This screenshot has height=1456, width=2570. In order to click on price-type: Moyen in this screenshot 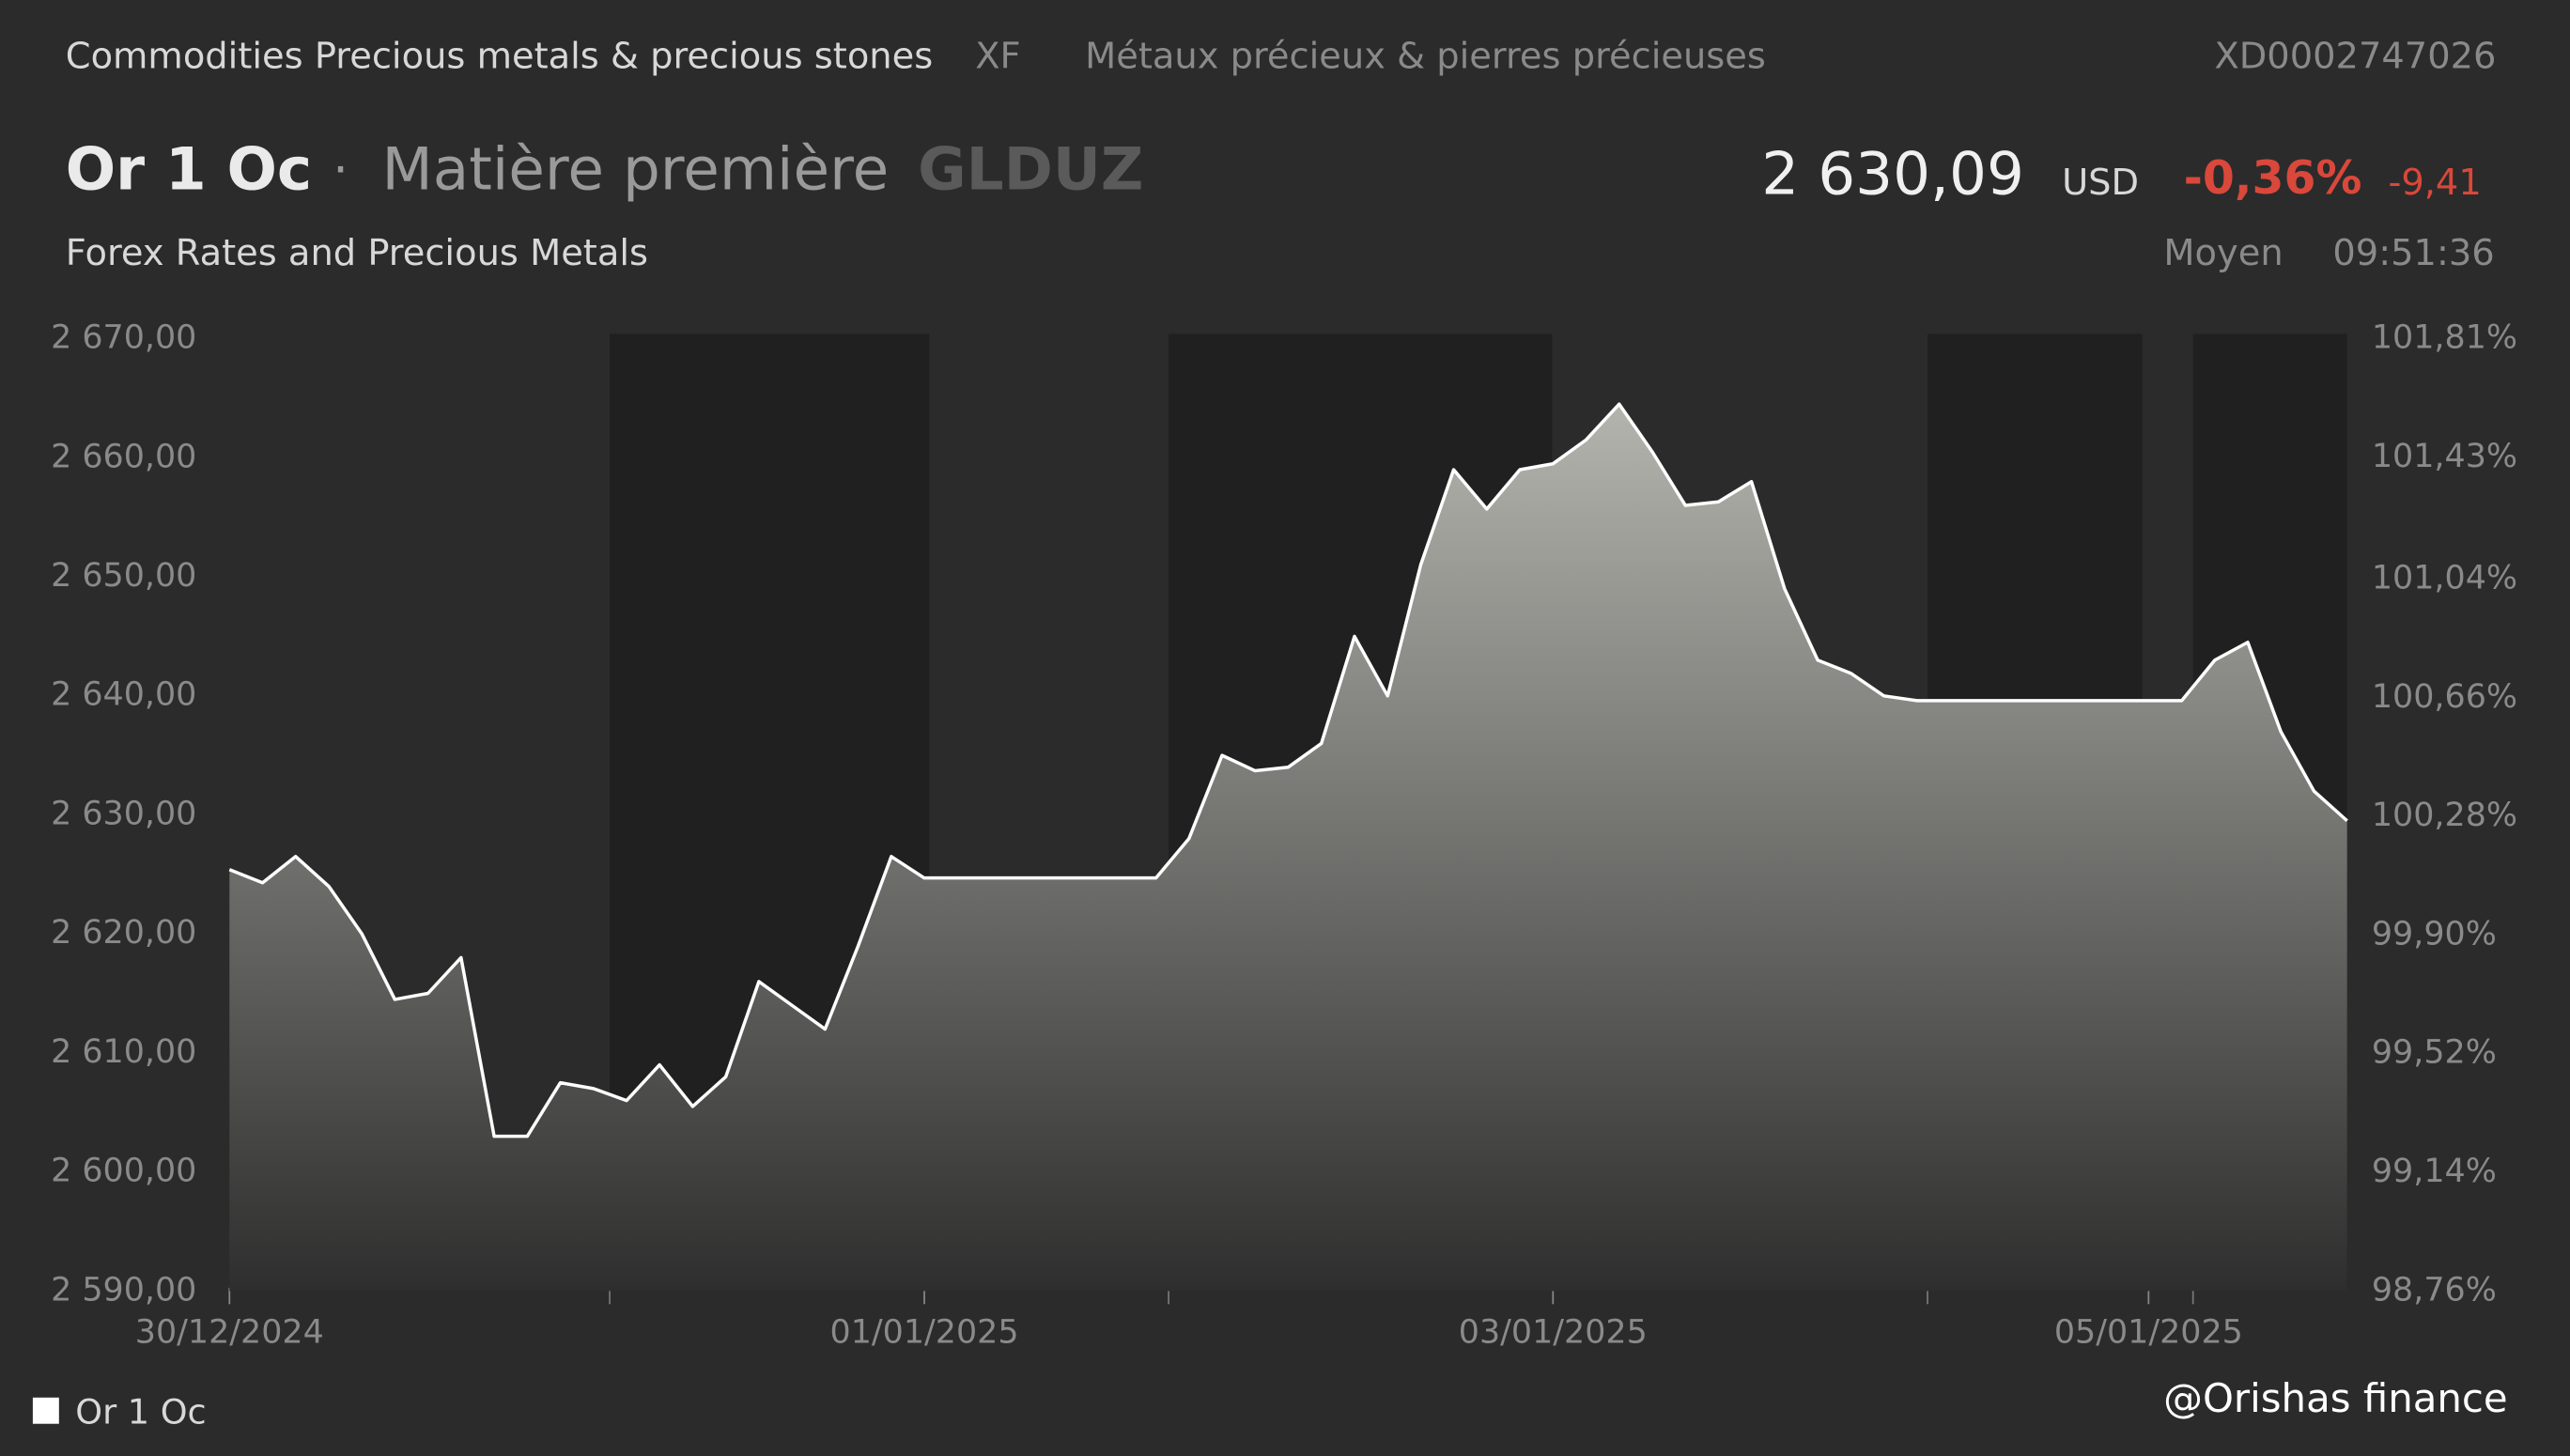, I will do `click(2223, 253)`.